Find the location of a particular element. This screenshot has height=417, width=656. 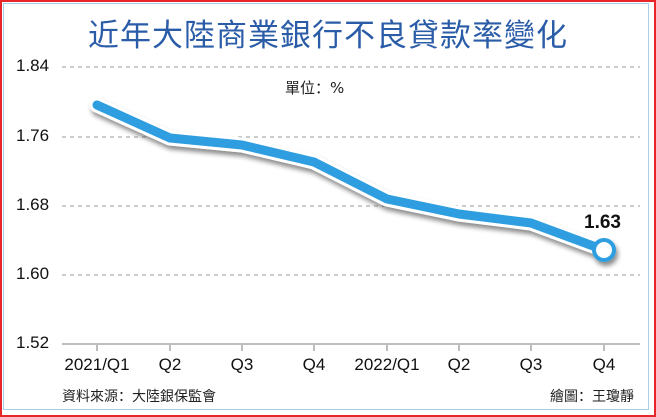

credit-note: 繪圖：王瓊靜 is located at coordinates (592, 397).